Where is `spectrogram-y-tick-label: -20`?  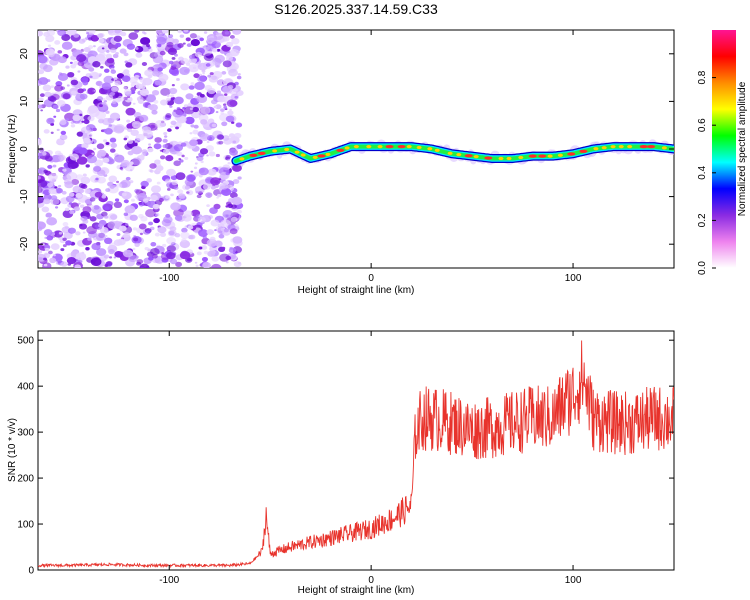 spectrogram-y-tick-label: -20 is located at coordinates (24, 244).